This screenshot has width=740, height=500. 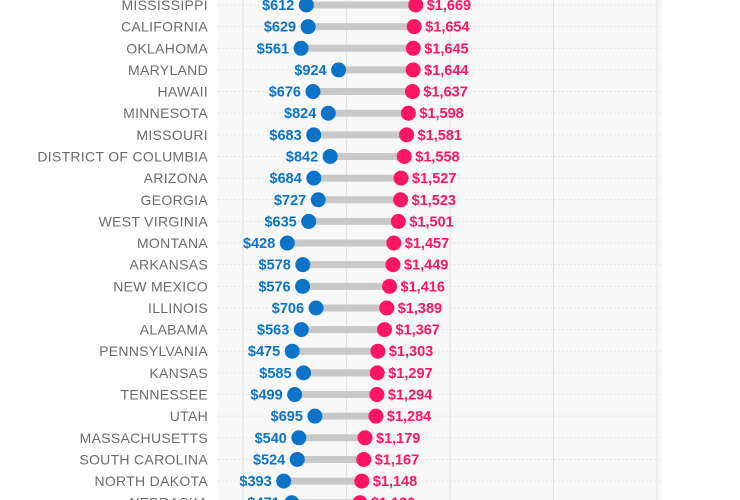 I want to click on row: ARKANSAS $578 $1,449, so click(x=288, y=265).